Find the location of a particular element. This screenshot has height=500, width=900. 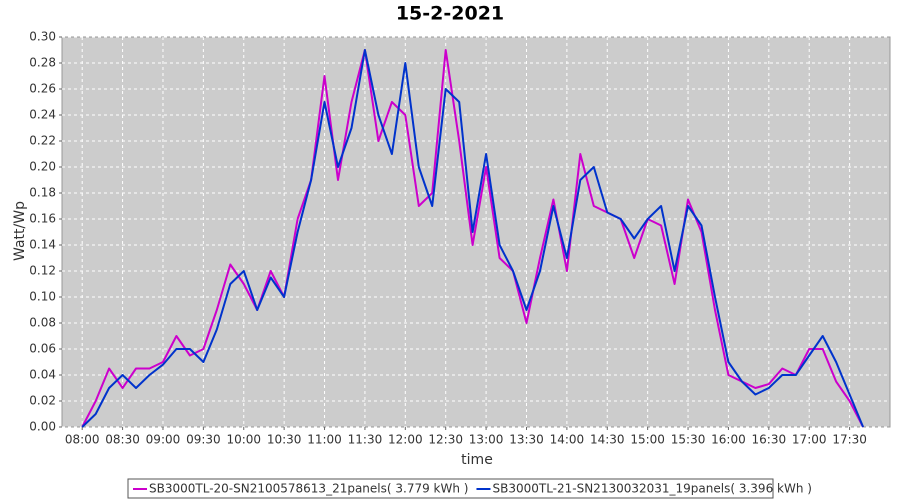

y-tick-label: 0.20 is located at coordinates (42, 167).